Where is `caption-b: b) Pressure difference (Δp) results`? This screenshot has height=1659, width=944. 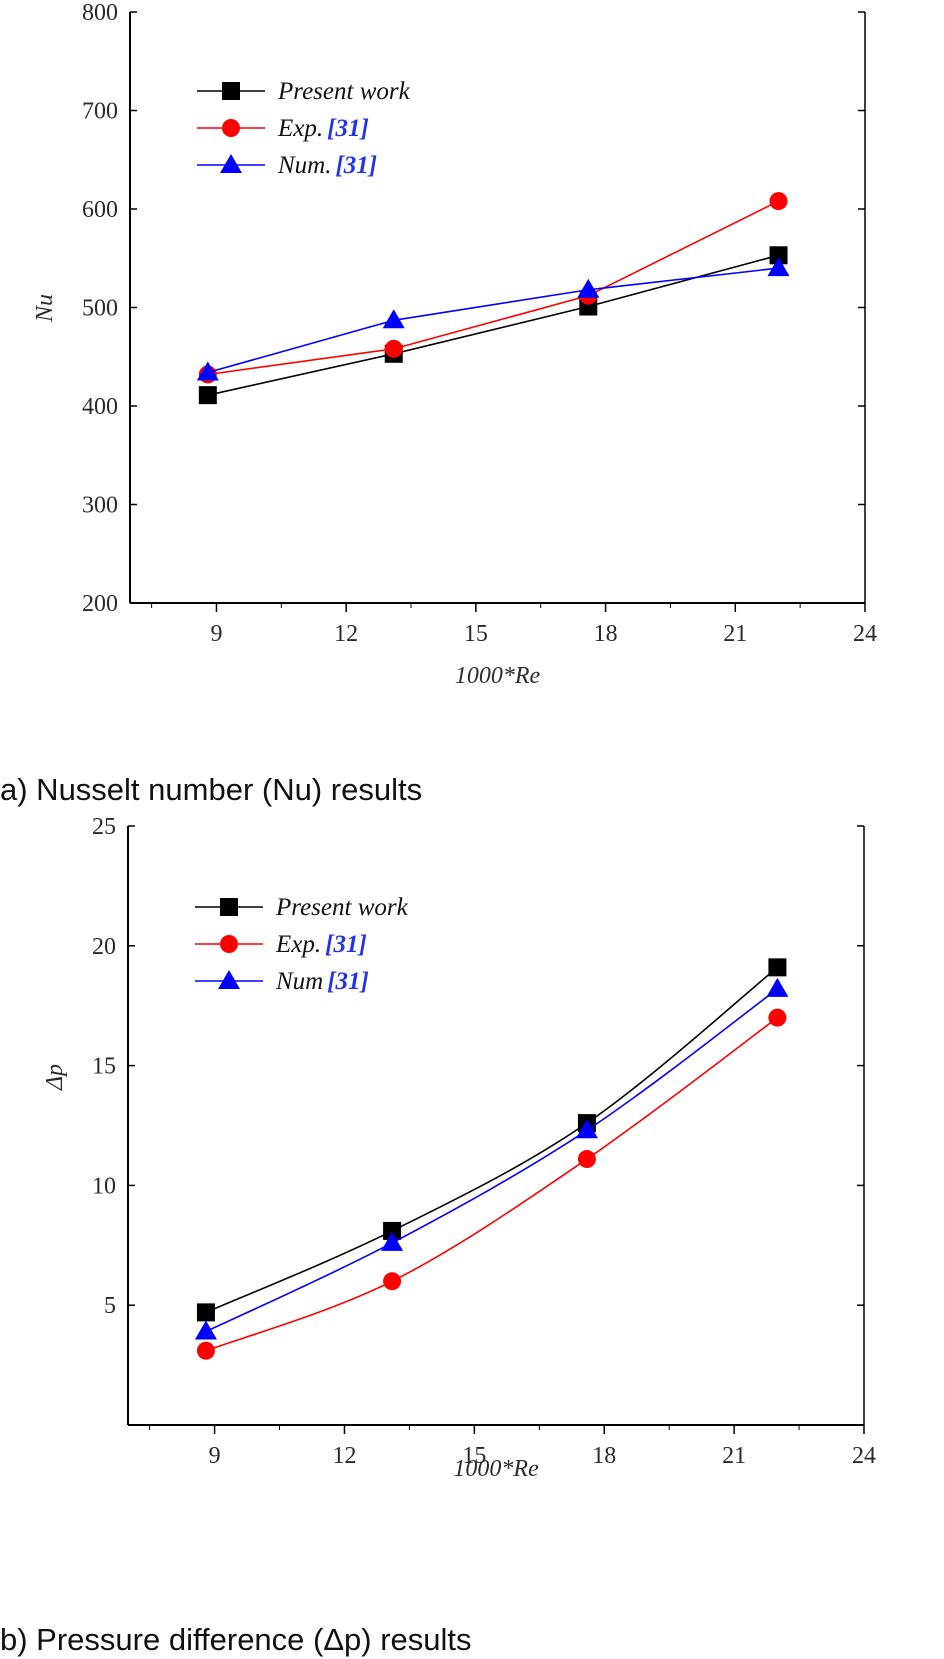
caption-b: b) Pressure difference (Δp) results is located at coordinates (236, 1639).